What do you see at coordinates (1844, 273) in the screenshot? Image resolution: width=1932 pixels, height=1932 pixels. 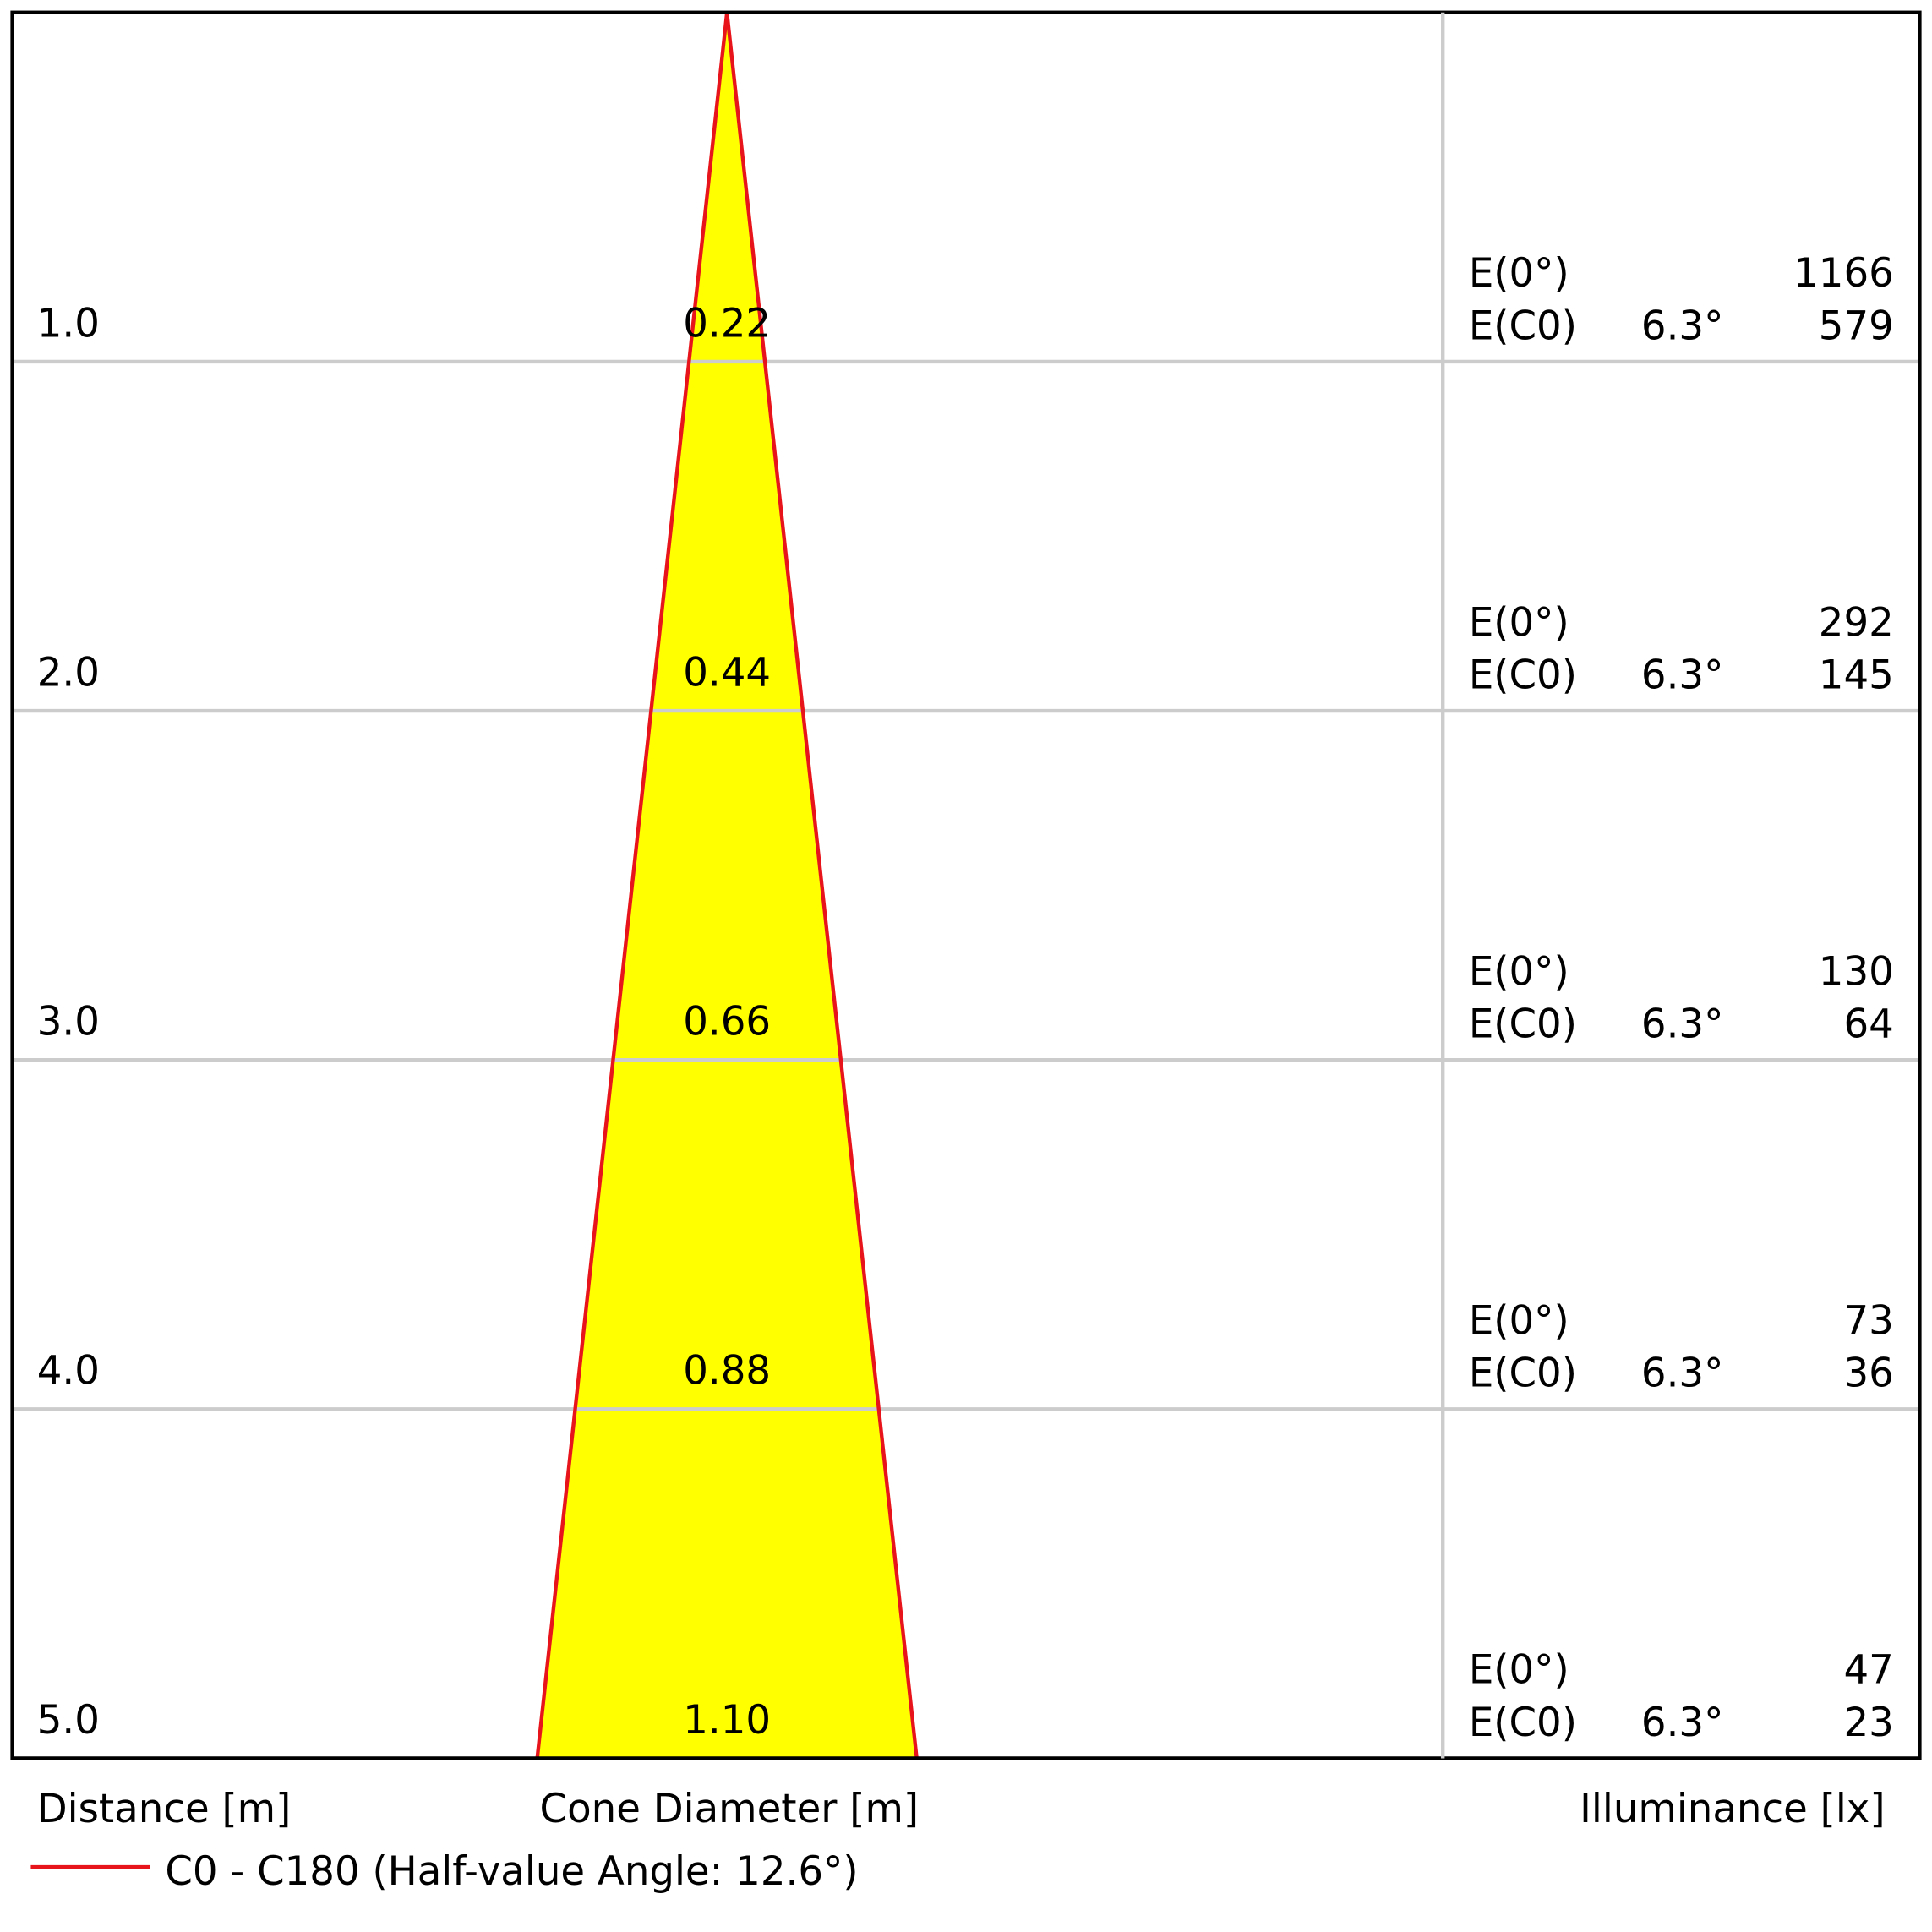 I see `e0-value: 1166` at bounding box center [1844, 273].